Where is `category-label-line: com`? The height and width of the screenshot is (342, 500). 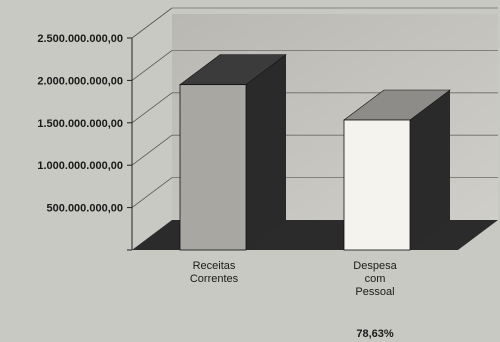 category-label-line: com is located at coordinates (375, 279).